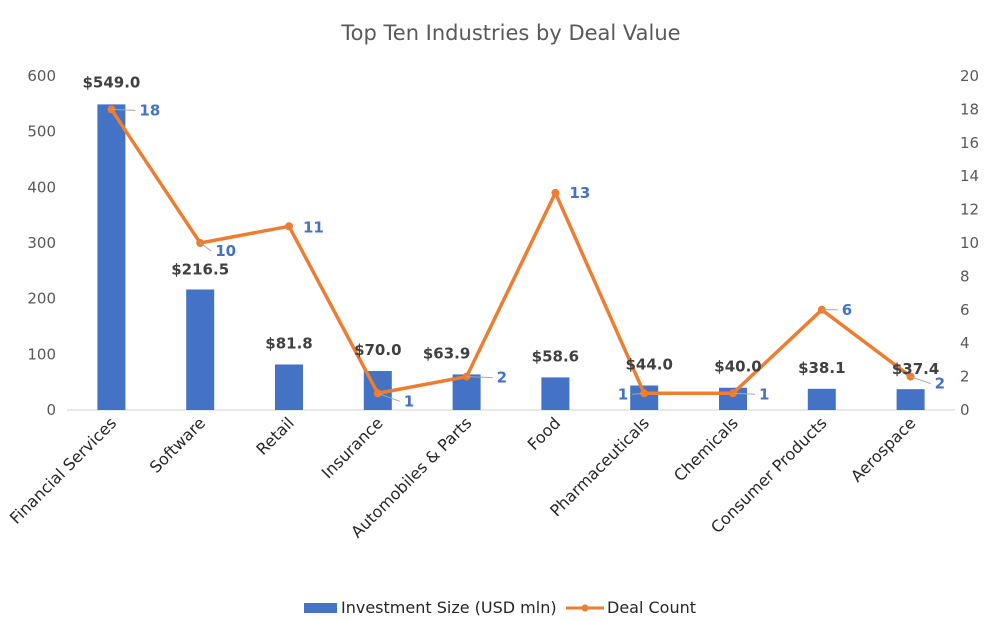  What do you see at coordinates (969, 76) in the screenshot?
I see `right-axis-tick-label: 20` at bounding box center [969, 76].